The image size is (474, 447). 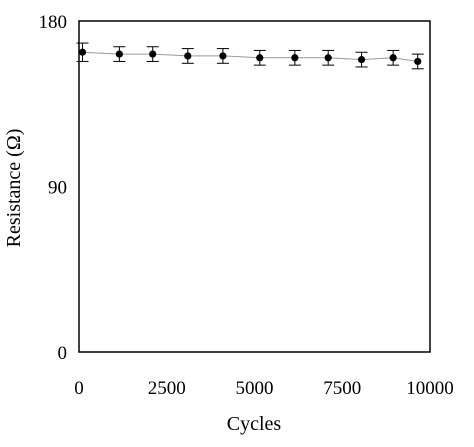 I want to click on y-tick-labels: 0 90 180, so click(x=53, y=188).